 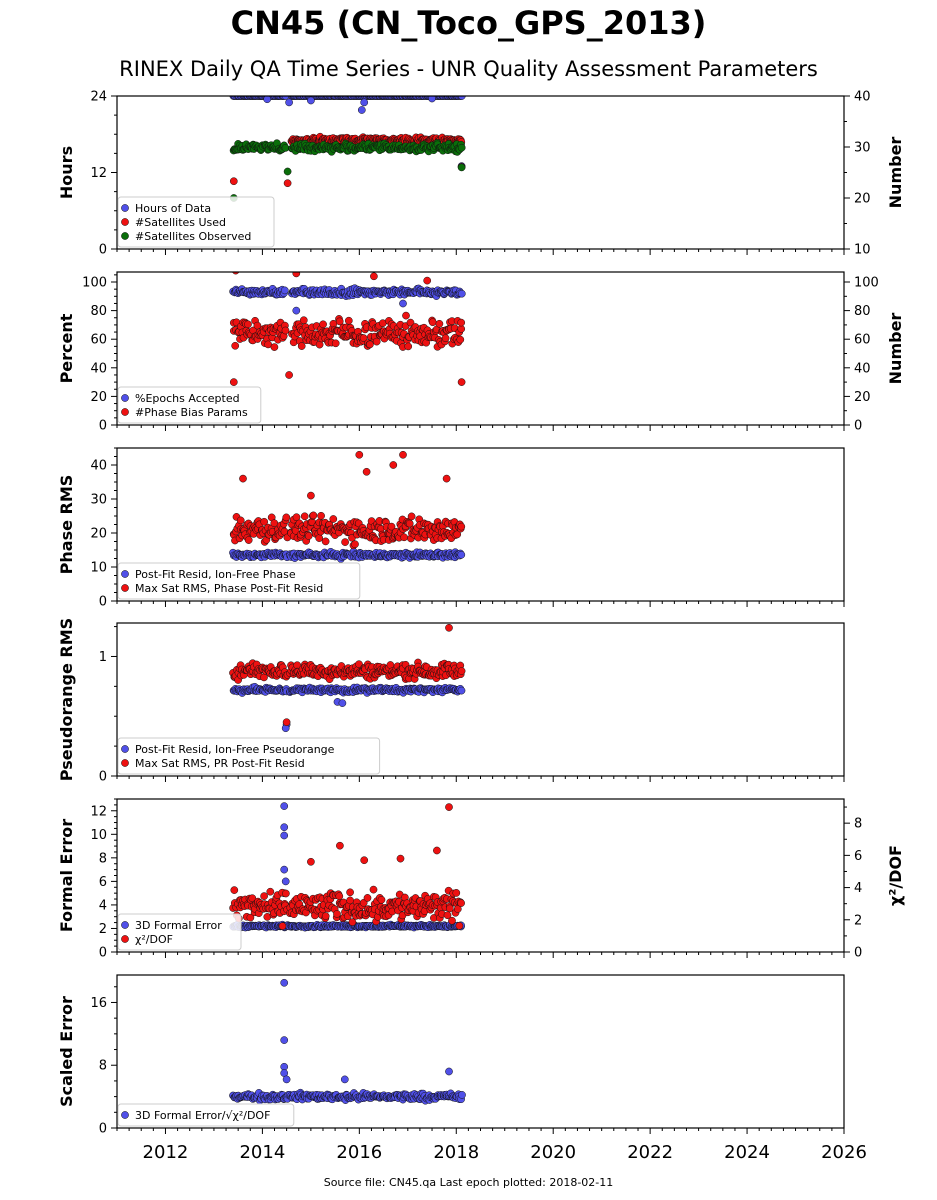 I want to click on y-tick-label: 1, so click(x=103, y=657).